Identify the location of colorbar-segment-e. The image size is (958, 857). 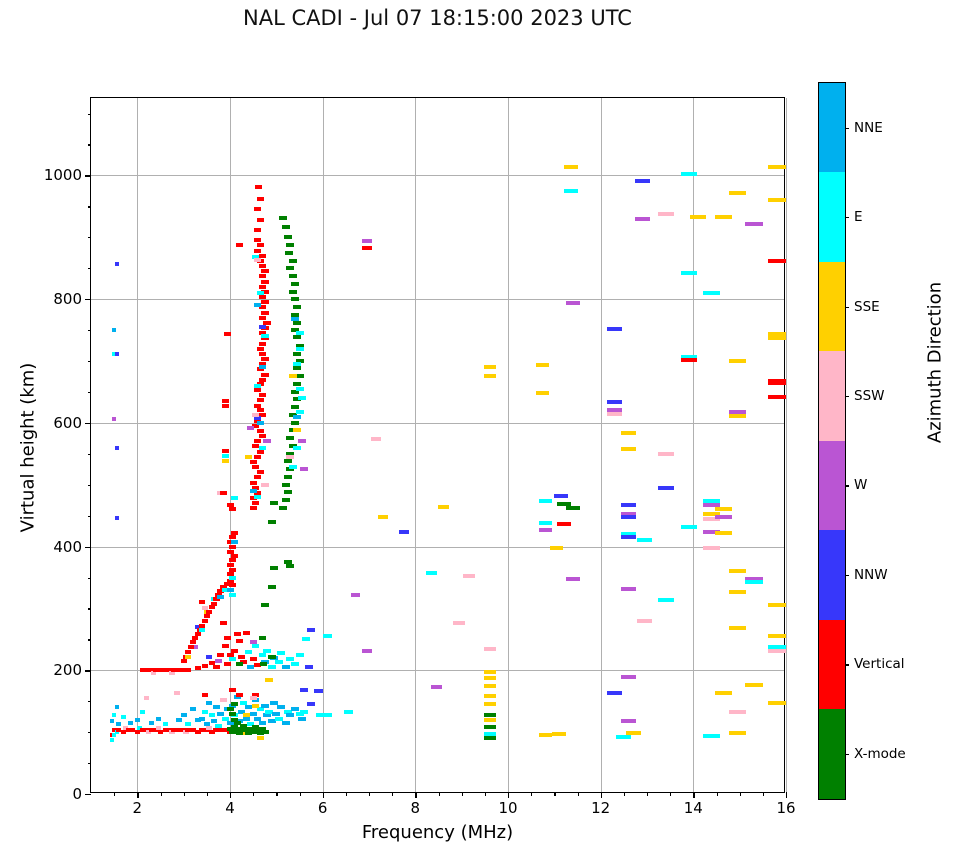
(832, 217).